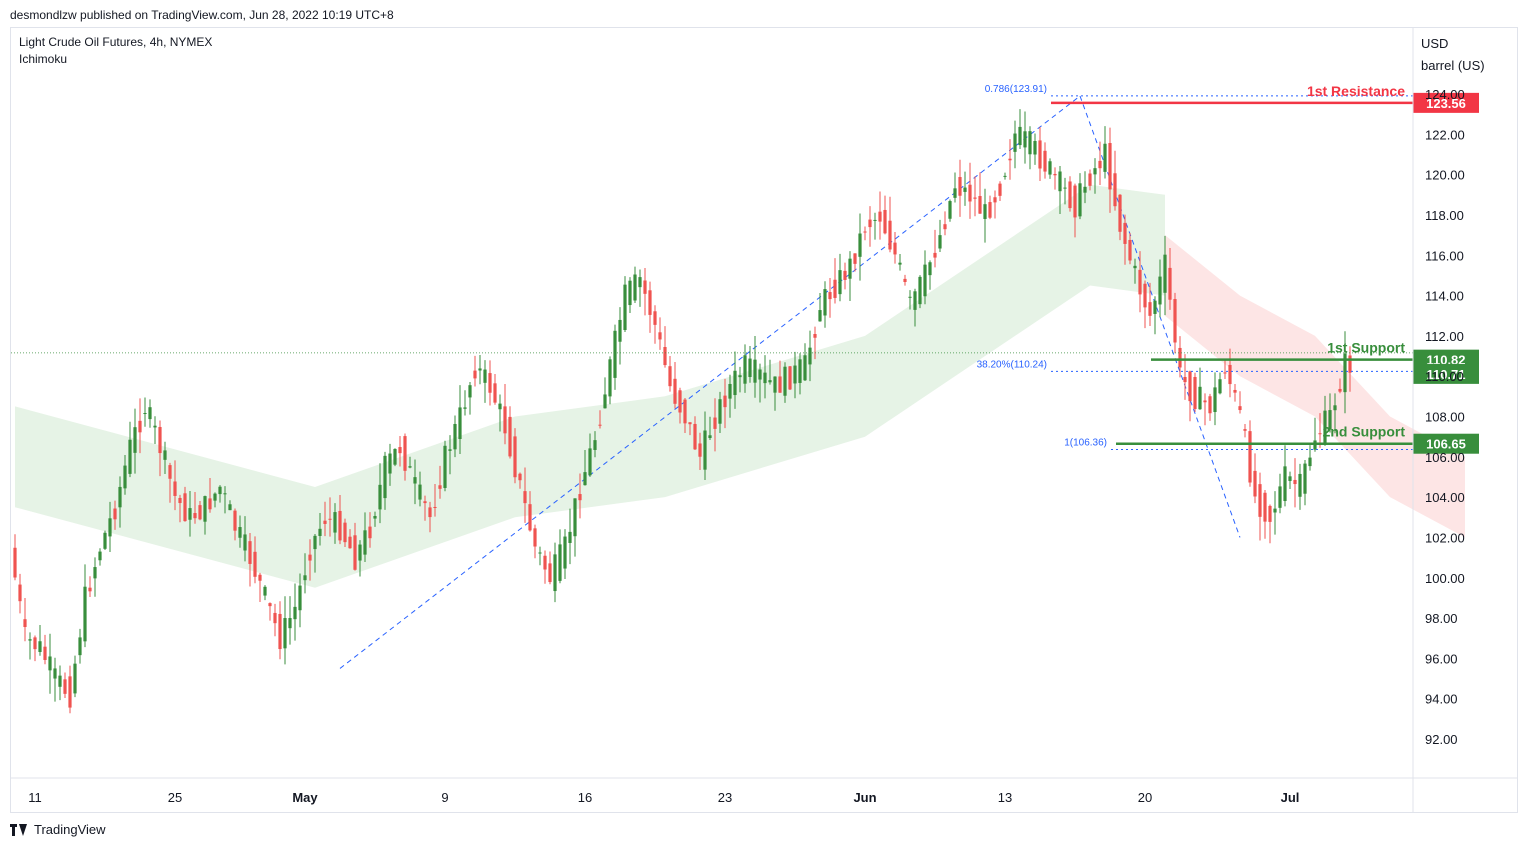  Describe the element at coordinates (35, 797) in the screenshot. I see `x-tick-label: 11` at that location.